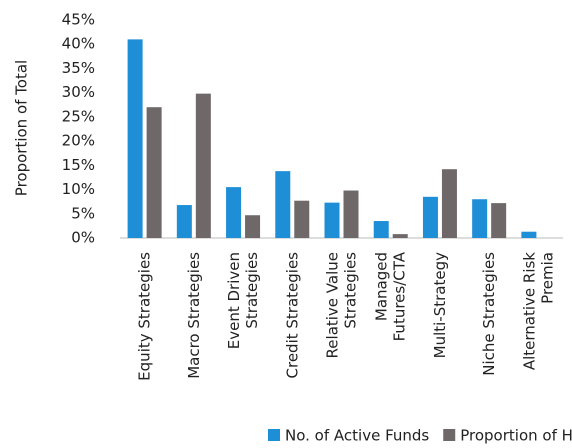 This screenshot has width=572, height=448. Describe the element at coordinates (144, 316) in the screenshot. I see `x-tick-label: Equity Strategies` at that location.